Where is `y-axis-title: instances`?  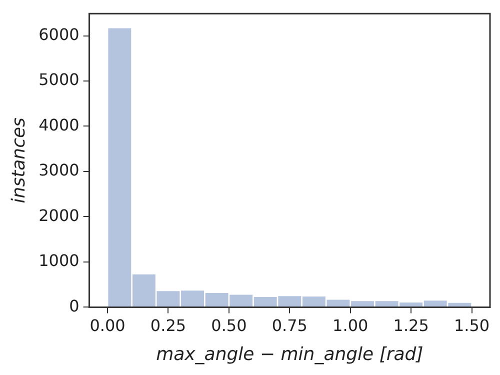
y-axis-title: instances is located at coordinates (19, 161).